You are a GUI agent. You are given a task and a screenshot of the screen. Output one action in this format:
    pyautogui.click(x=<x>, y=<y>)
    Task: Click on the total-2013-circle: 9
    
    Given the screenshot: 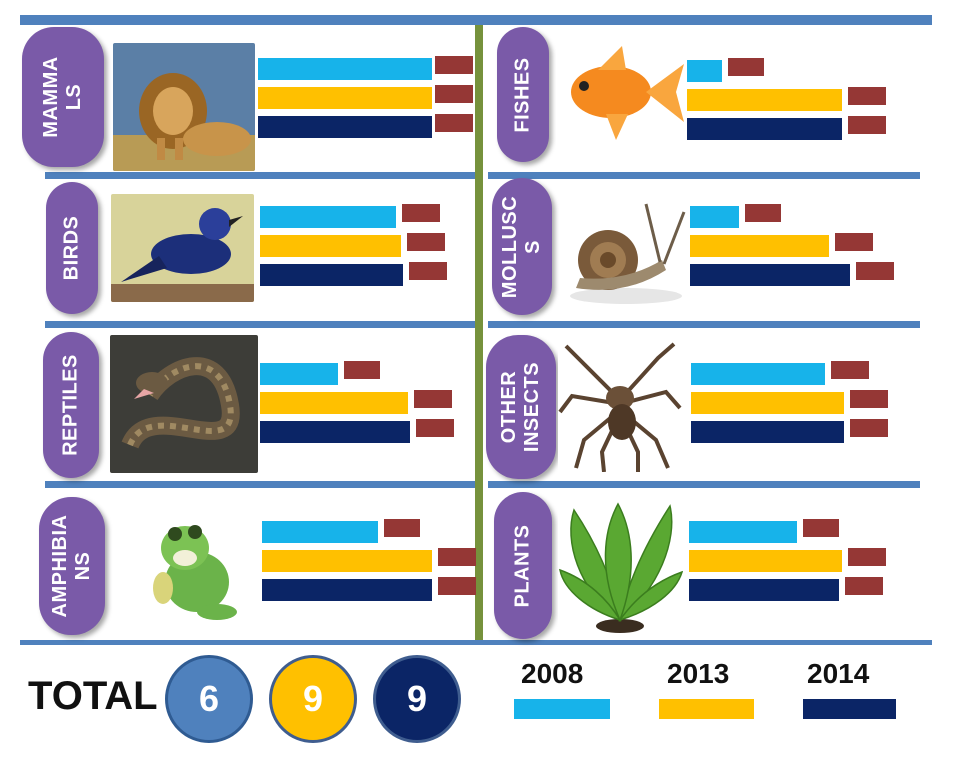 What is the action you would take?
    pyautogui.click(x=313, y=699)
    